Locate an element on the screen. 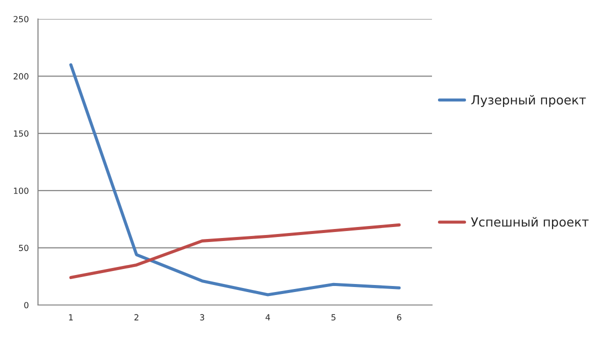  y-tick-label: 0 is located at coordinates (26, 305).